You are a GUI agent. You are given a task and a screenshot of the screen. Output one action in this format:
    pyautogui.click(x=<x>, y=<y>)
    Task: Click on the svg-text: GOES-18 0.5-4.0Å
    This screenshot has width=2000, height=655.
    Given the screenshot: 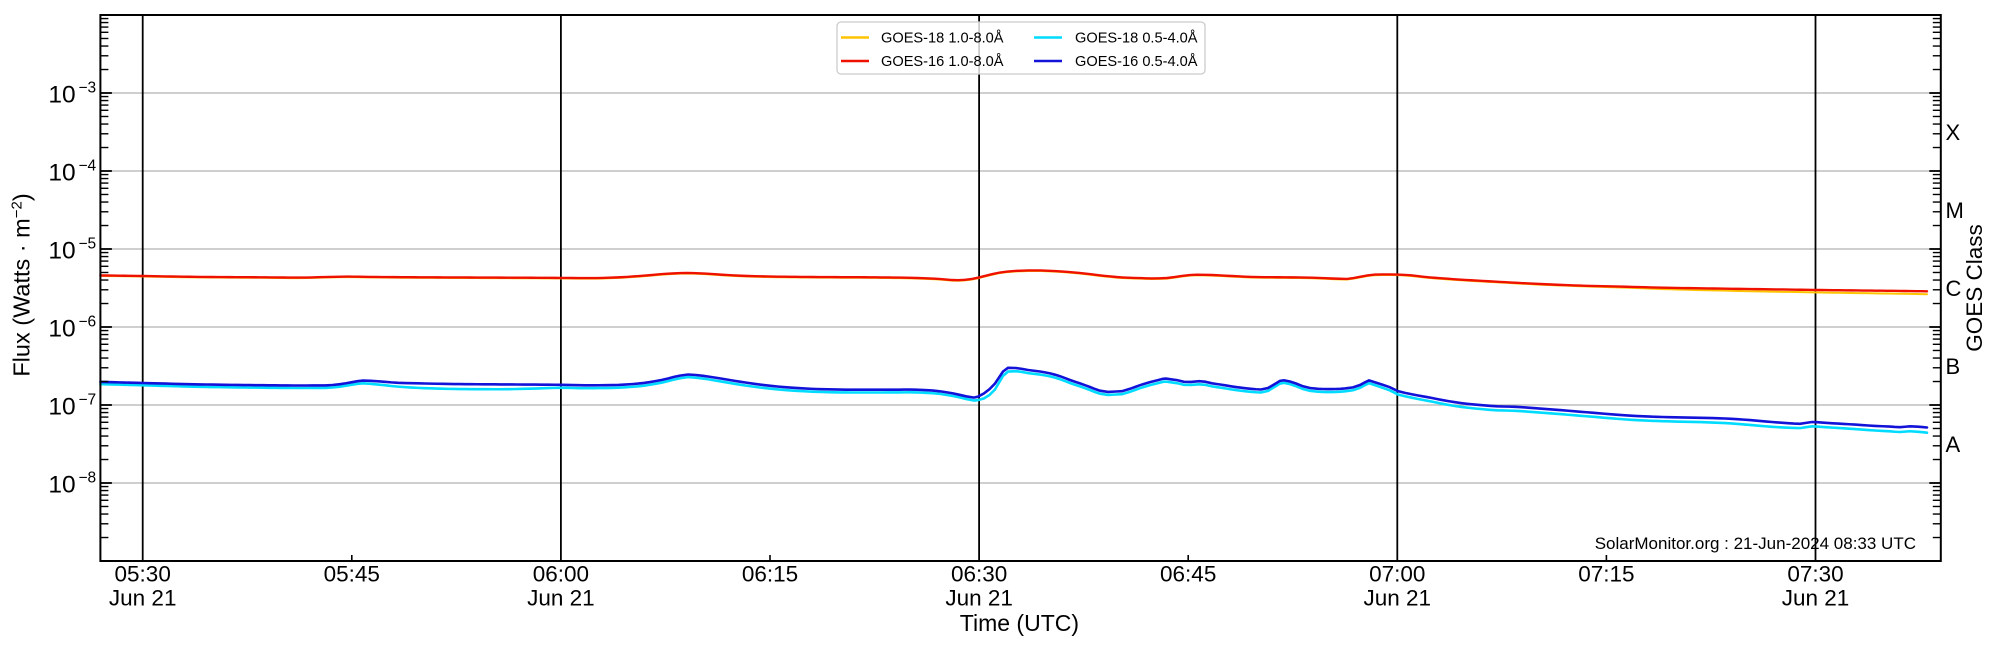 What is the action you would take?
    pyautogui.click(x=1136, y=38)
    